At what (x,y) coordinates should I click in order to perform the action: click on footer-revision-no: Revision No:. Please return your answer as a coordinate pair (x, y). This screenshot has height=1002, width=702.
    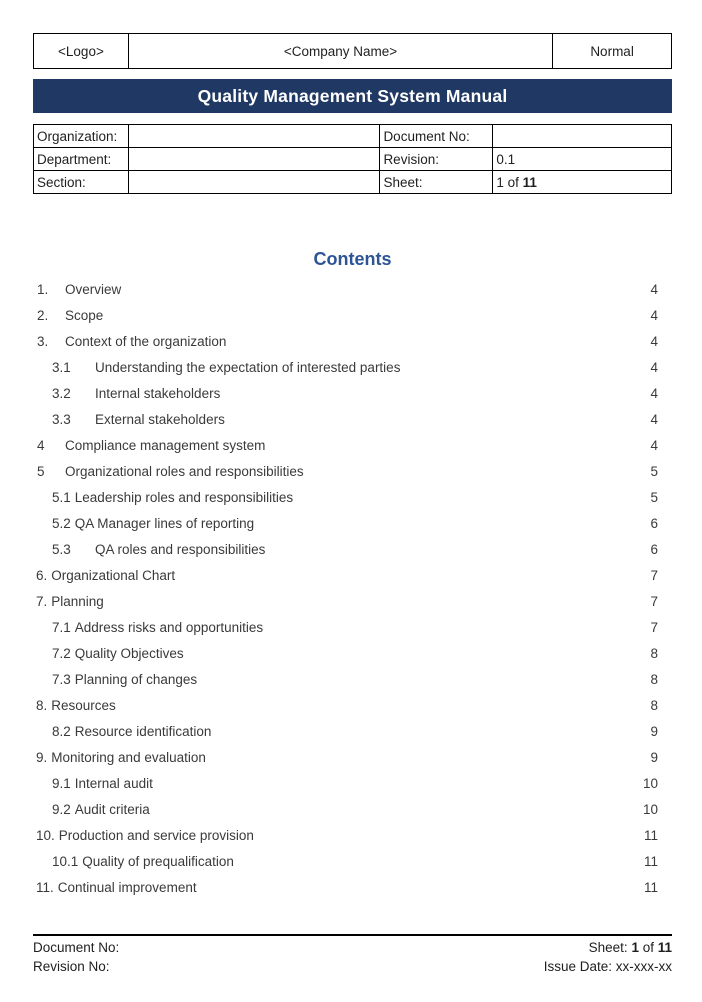
    Looking at the image, I should click on (71, 966).